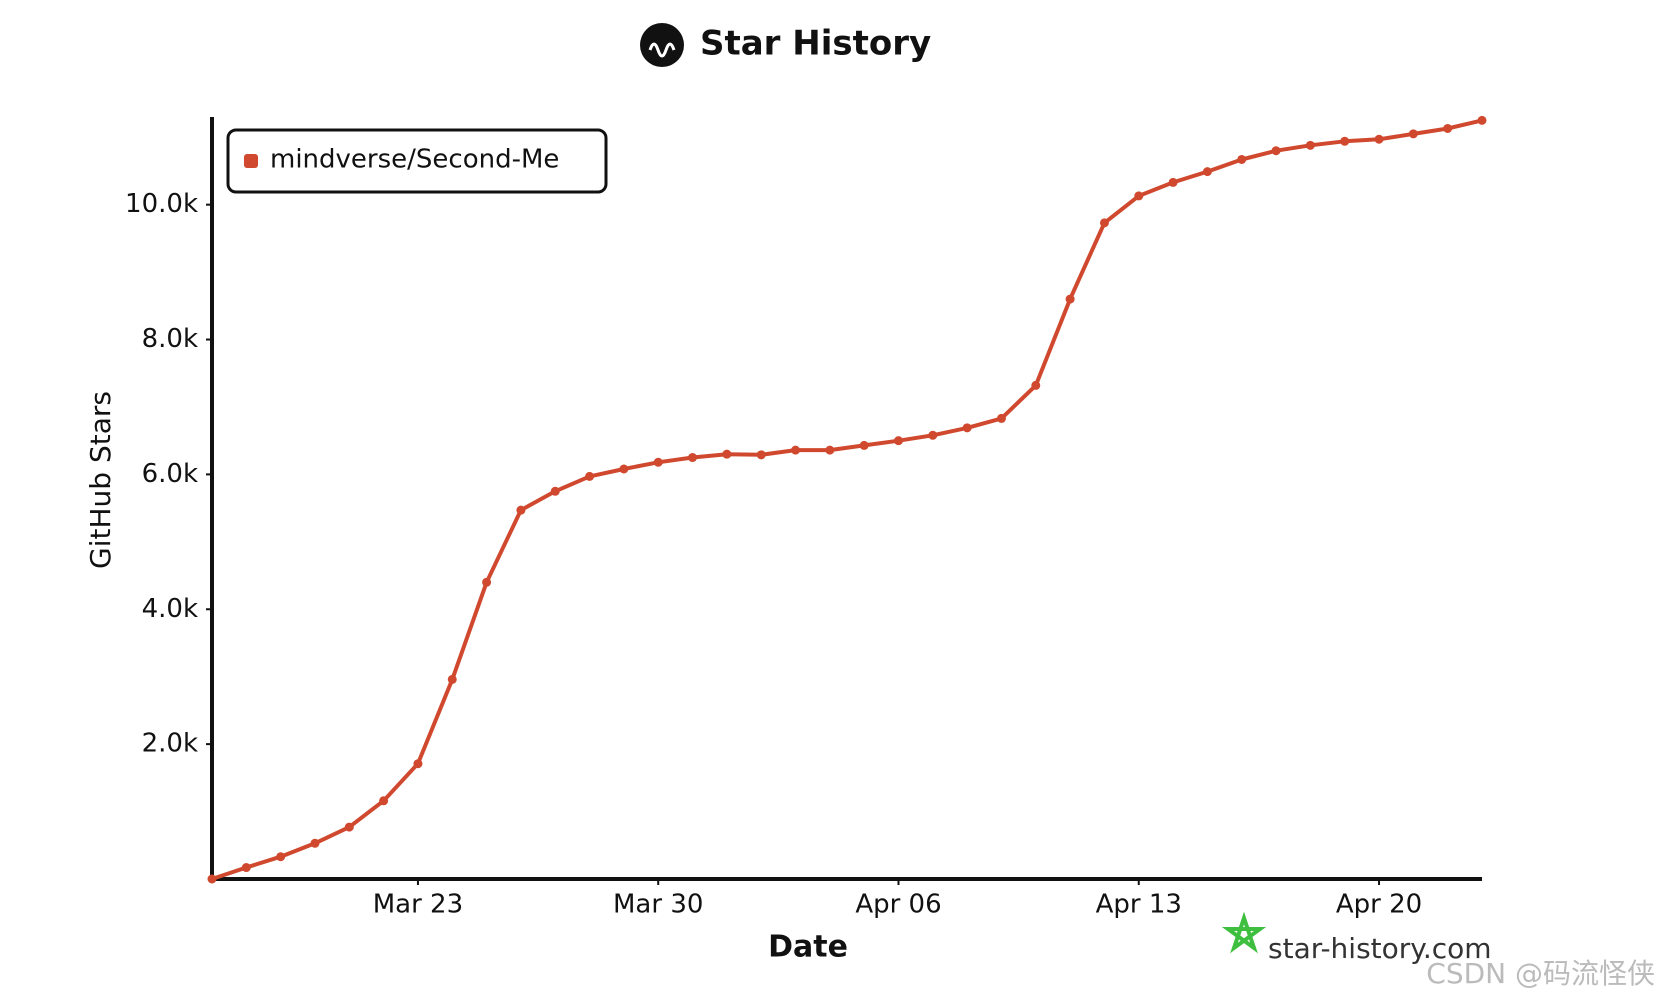 The height and width of the screenshot is (1004, 1660). What do you see at coordinates (658, 905) in the screenshot?
I see `x-tick-label: Mar 30` at bounding box center [658, 905].